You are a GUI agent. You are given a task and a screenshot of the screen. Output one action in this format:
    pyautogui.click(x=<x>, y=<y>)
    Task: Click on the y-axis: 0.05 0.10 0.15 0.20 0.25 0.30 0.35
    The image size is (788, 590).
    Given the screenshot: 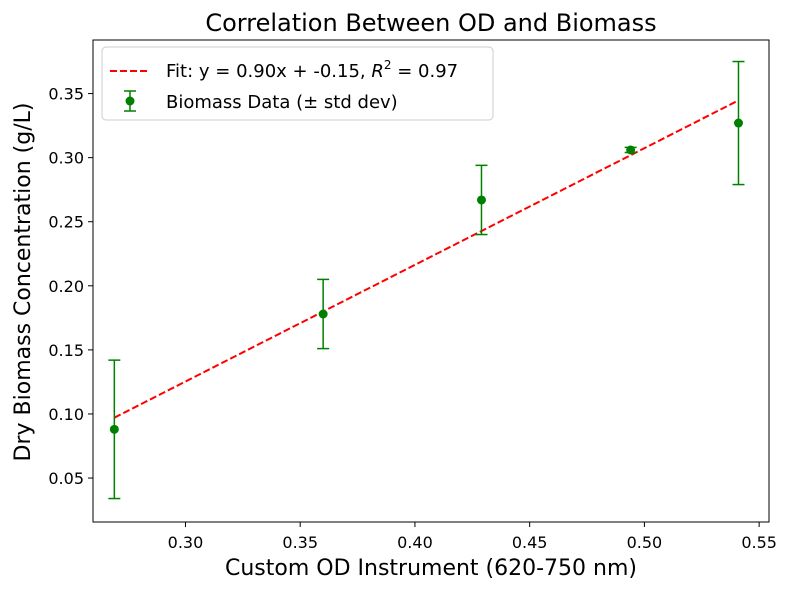 What is the action you would take?
    pyautogui.click(x=70, y=286)
    